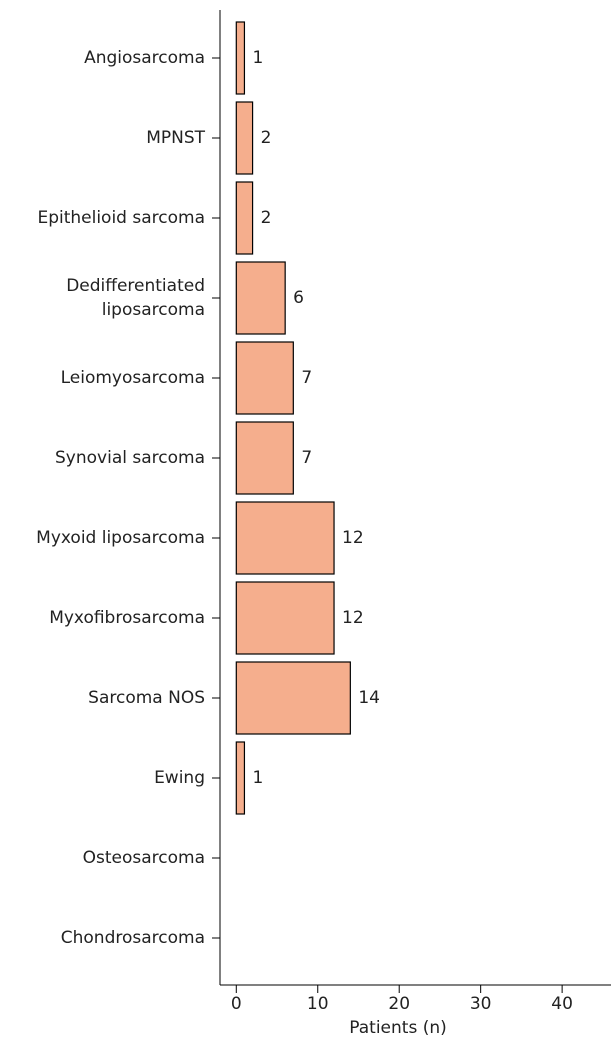  Describe the element at coordinates (179, 778) in the screenshot. I see `y-tick-label: Ewing` at that location.